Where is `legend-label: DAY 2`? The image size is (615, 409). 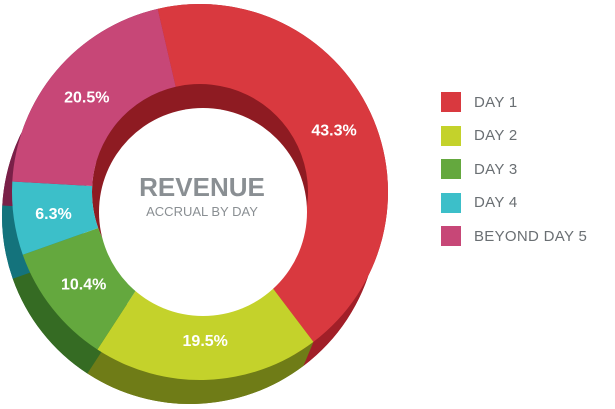
legend-label: DAY 2 is located at coordinates (496, 135).